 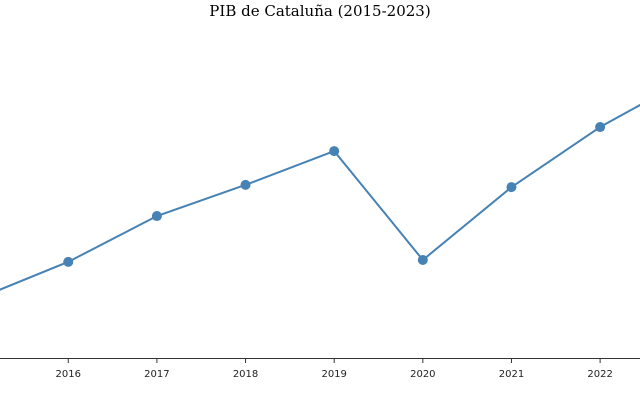 What do you see at coordinates (319, 11) in the screenshot?
I see `chart-title: PIB de Cataluña (2015-2023)` at bounding box center [319, 11].